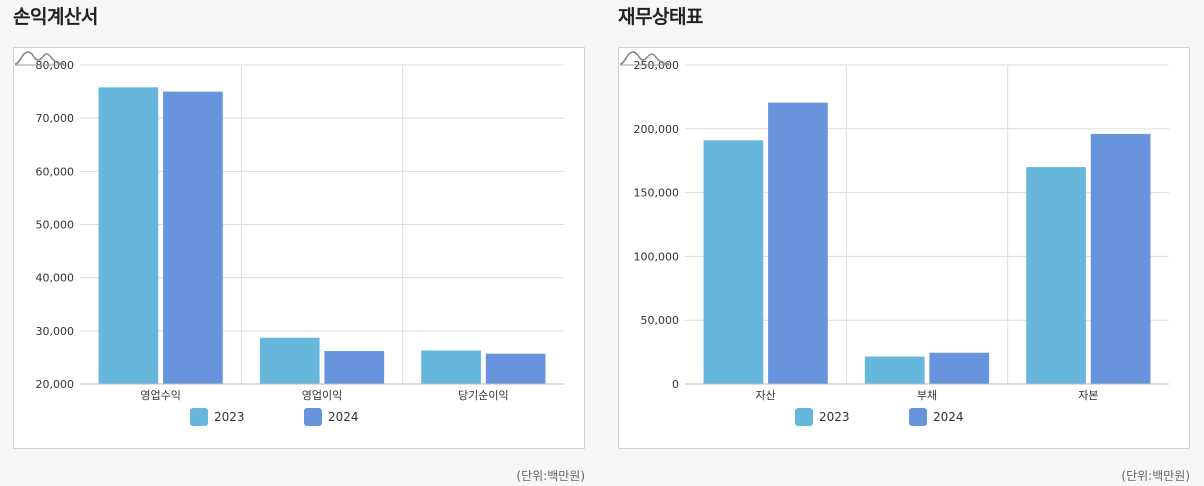 The image size is (1204, 486). Describe the element at coordinates (1155, 476) in the screenshot. I see `balance-unit-label: (단위:백만원)` at that location.